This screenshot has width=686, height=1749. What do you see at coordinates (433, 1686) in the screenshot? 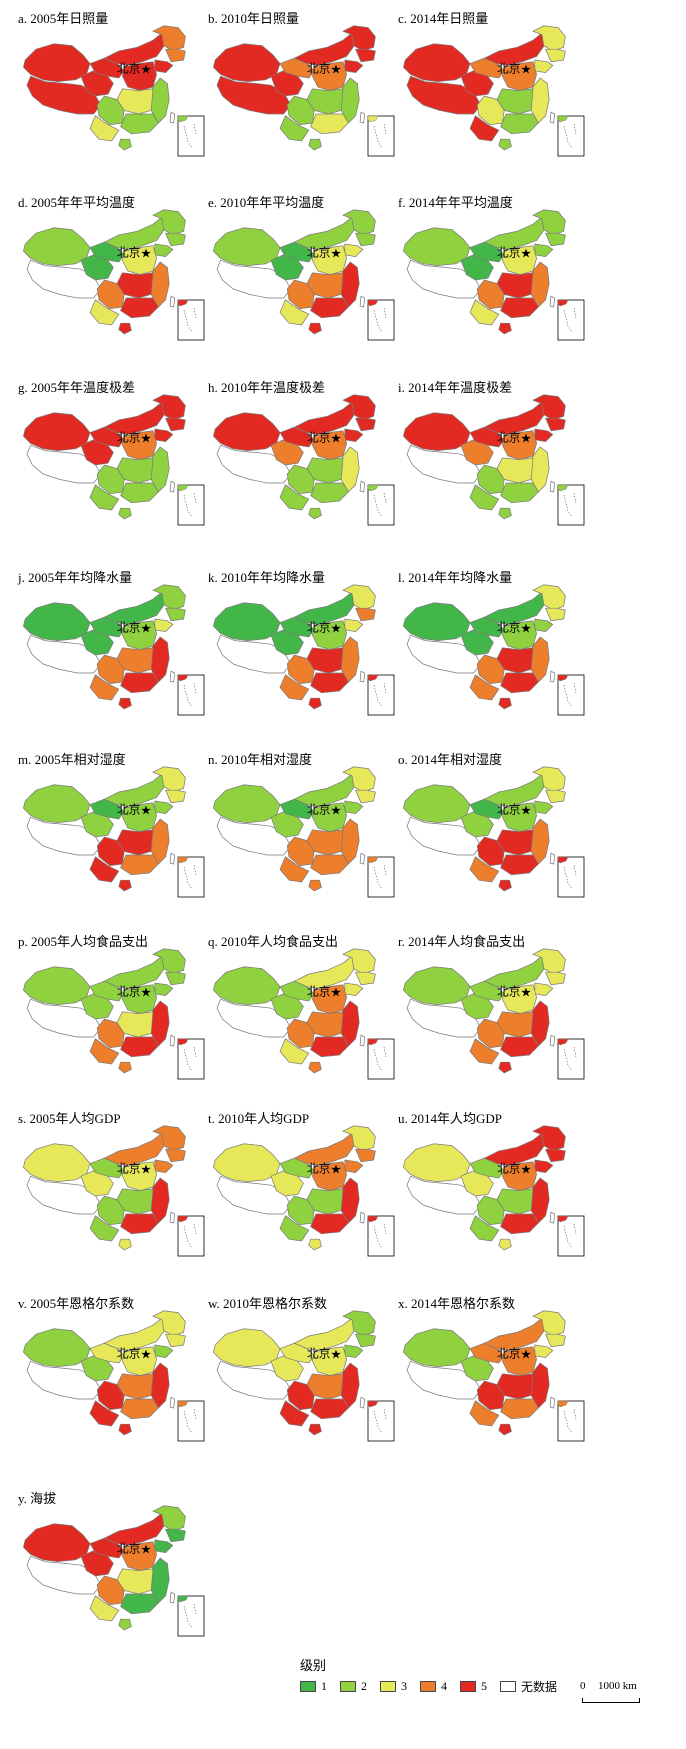
I see `legend-item: 4` at bounding box center [433, 1686].